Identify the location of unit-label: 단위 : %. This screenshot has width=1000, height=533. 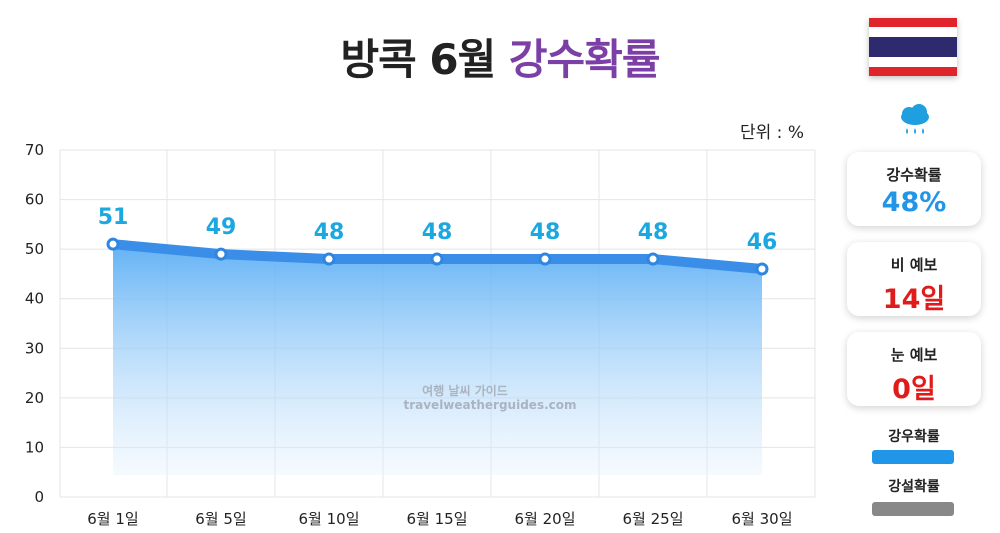
(772, 133).